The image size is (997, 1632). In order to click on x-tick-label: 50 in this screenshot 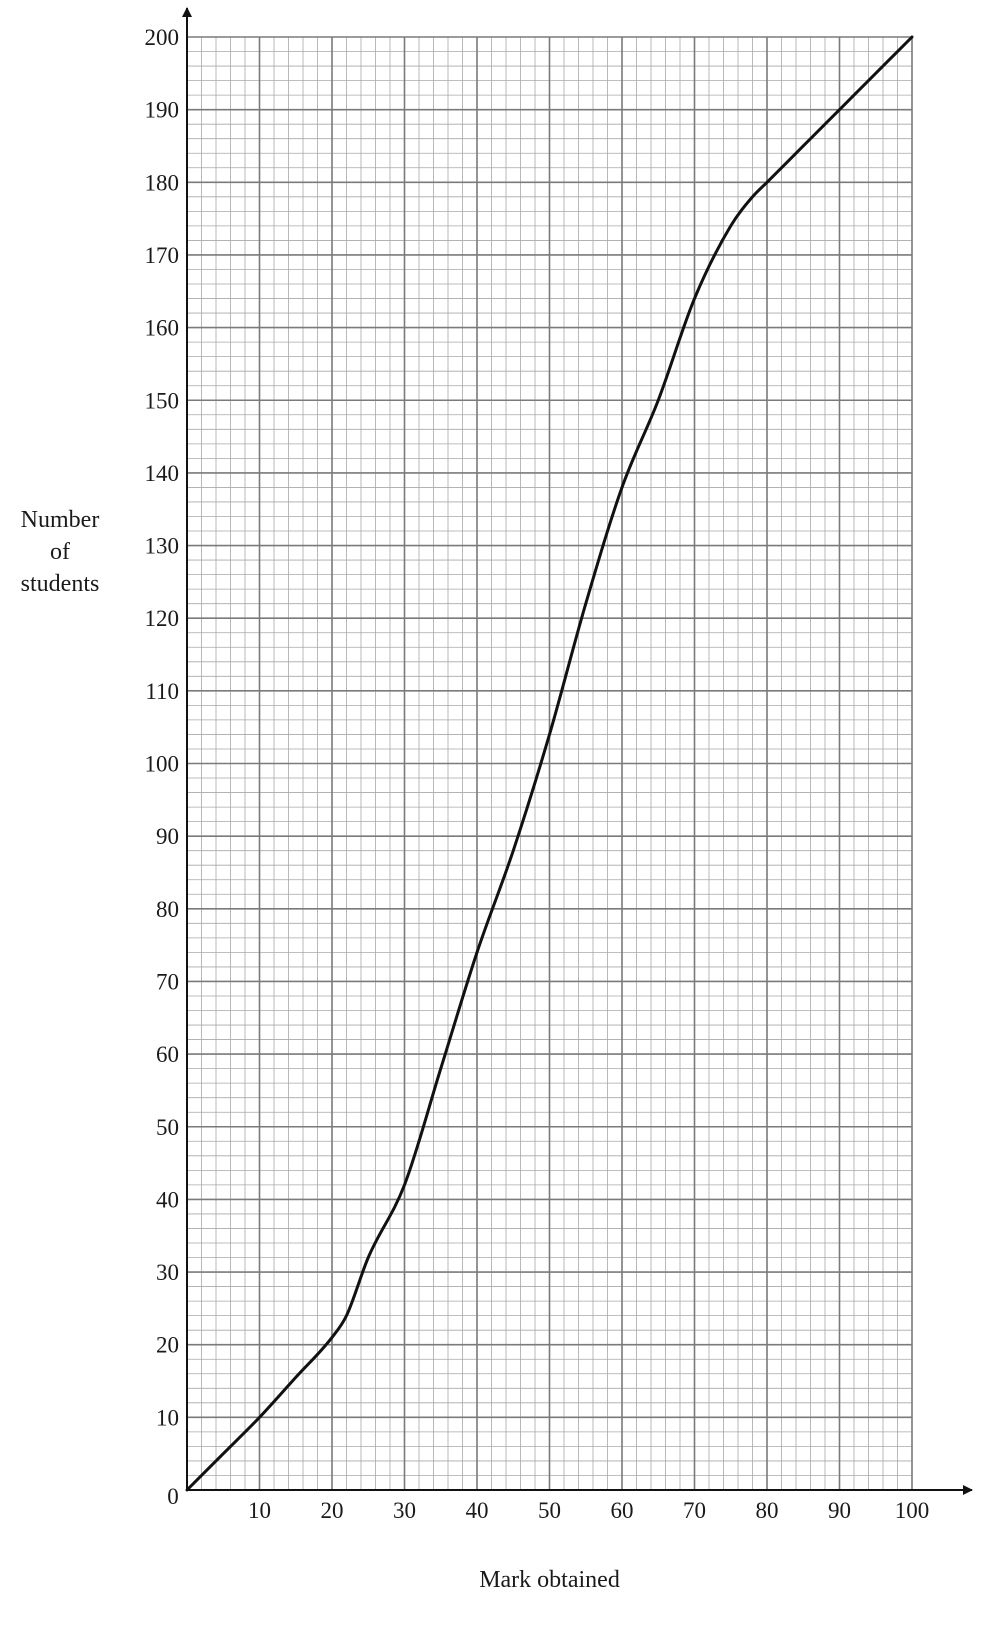, I will do `click(549, 1510)`.